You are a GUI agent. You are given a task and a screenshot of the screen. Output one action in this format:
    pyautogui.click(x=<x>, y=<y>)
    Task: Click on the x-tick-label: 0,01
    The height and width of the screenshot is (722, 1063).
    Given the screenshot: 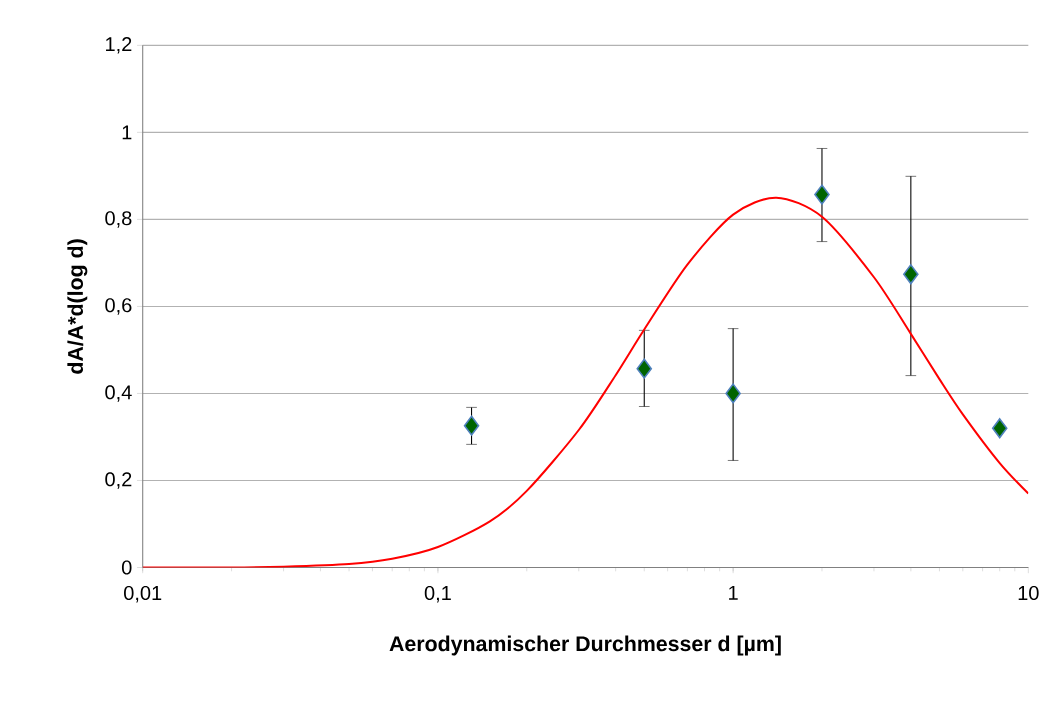 What is the action you would take?
    pyautogui.click(x=143, y=594)
    